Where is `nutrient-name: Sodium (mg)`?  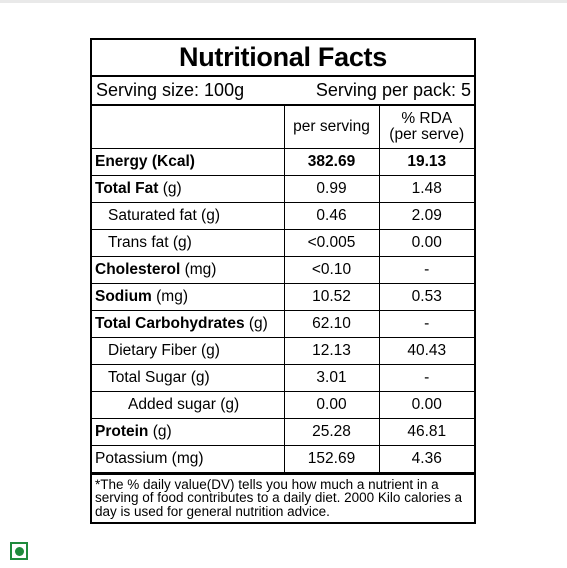
nutrient-name: Sodium (mg) is located at coordinates (188, 296).